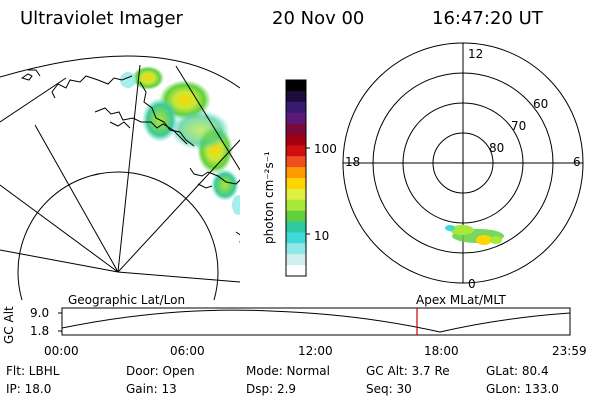 This screenshot has height=400, width=600. Describe the element at coordinates (476, 54) in the screenshot. I see `mlt-label-12: 12` at that location.